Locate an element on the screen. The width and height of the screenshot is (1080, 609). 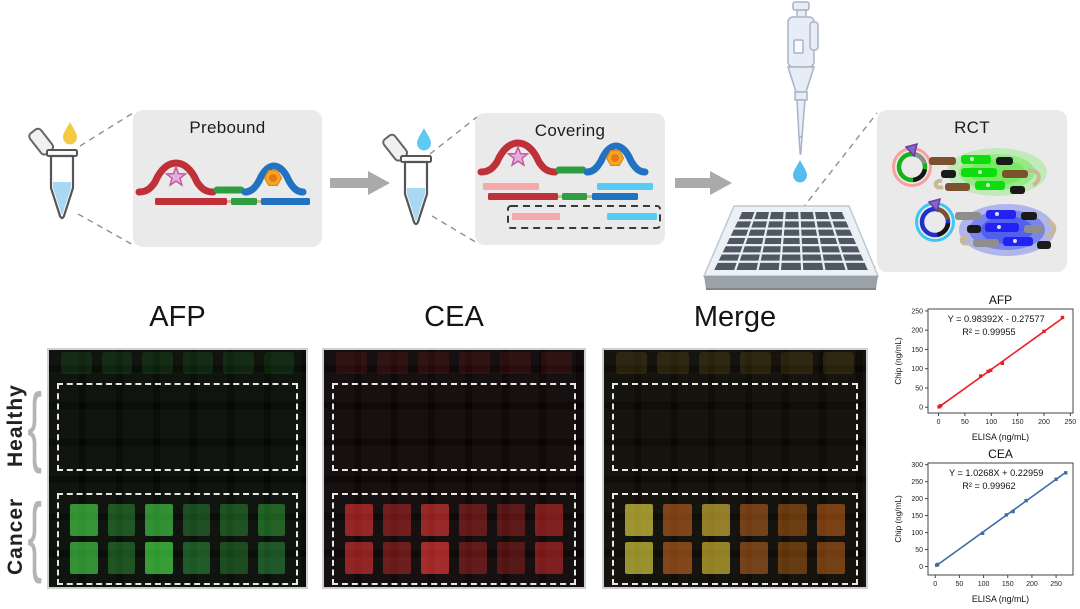
panel-label-afp: AFP is located at coordinates (177, 317).